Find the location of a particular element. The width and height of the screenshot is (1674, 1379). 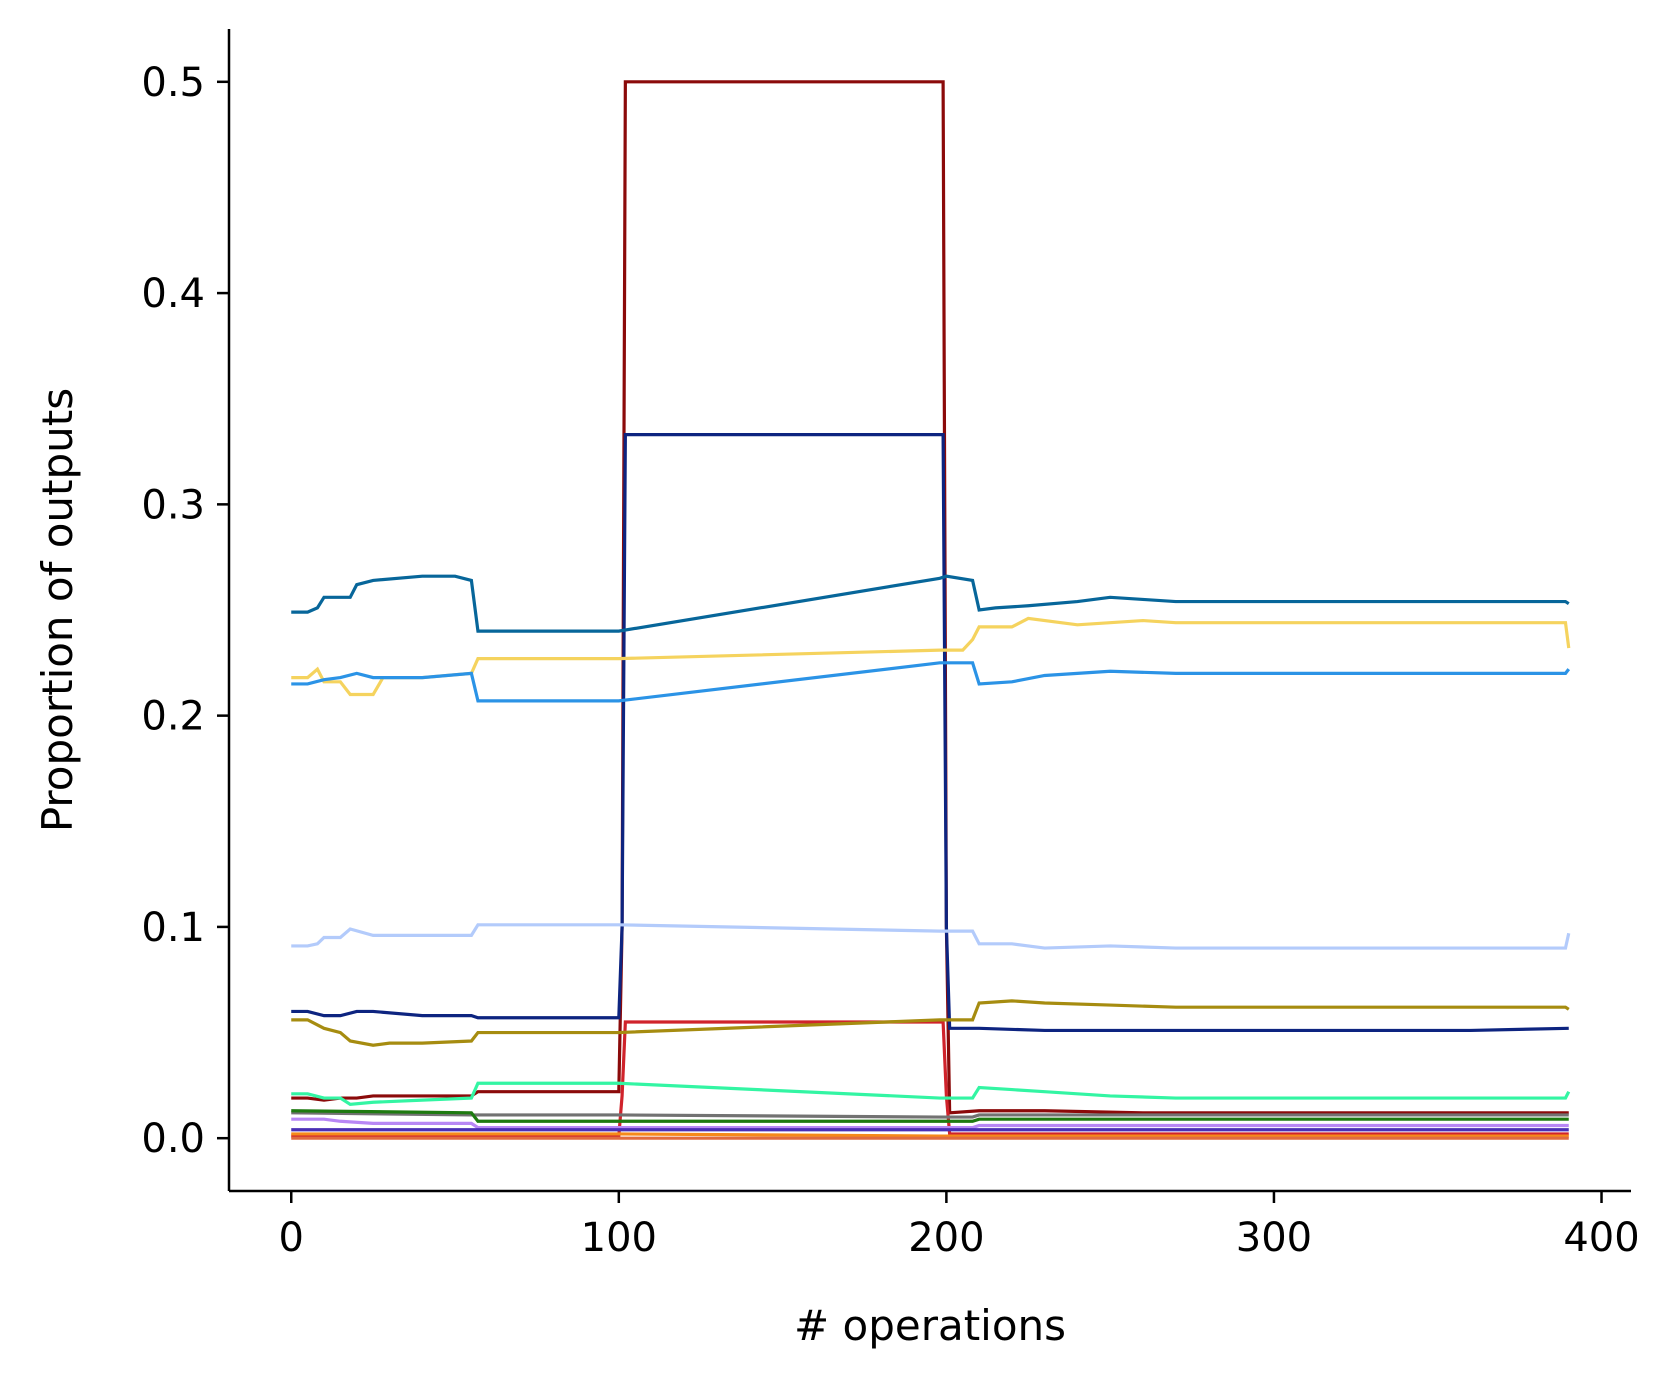

y-tick-label: 0.5 is located at coordinates (173, 83).